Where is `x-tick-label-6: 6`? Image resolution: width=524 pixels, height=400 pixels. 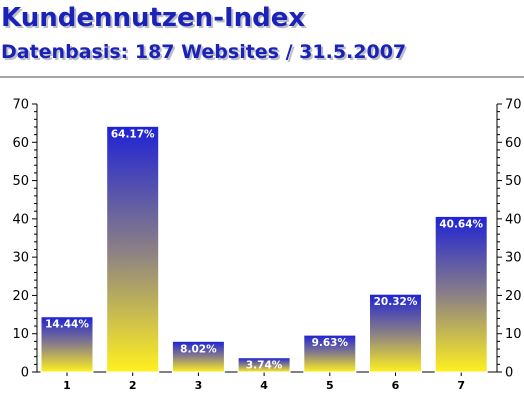
x-tick-label-6: 6 is located at coordinates (396, 385).